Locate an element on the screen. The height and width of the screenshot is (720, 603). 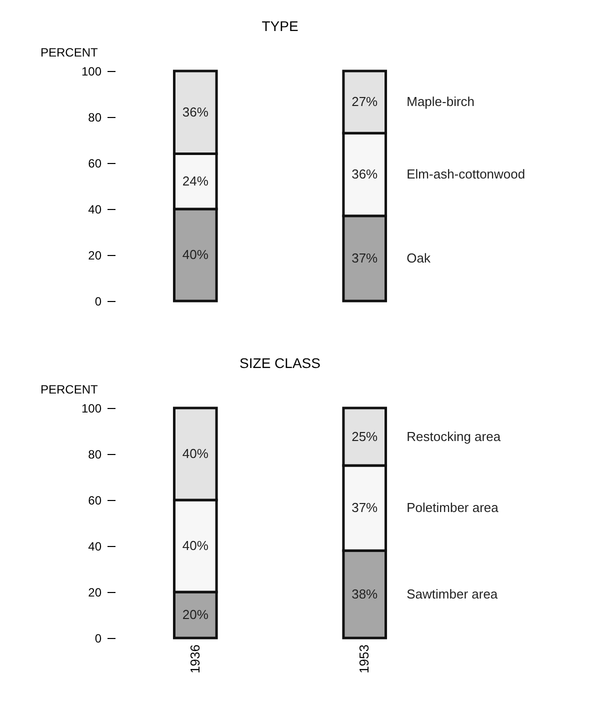
series-label: Restocking area is located at coordinates (454, 436).